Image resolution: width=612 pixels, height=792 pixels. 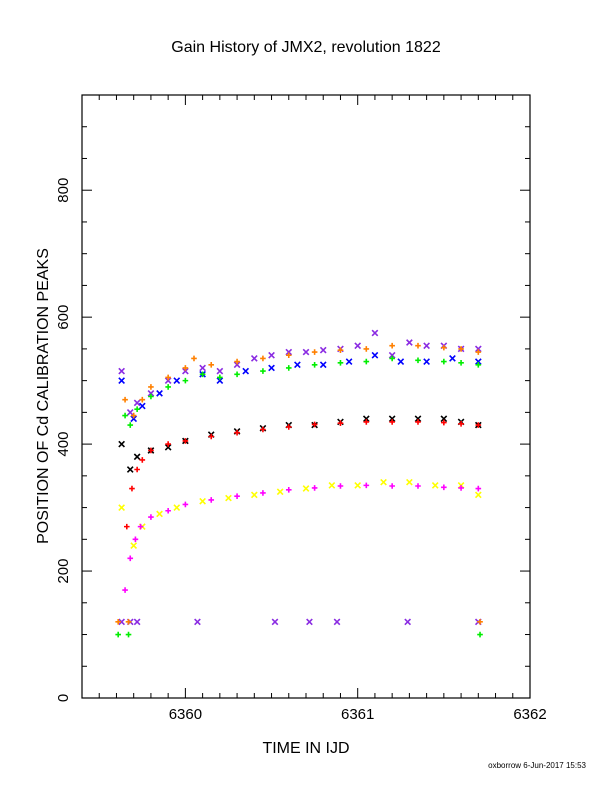 I want to click on y-tick-label: 400, so click(x=63, y=444).